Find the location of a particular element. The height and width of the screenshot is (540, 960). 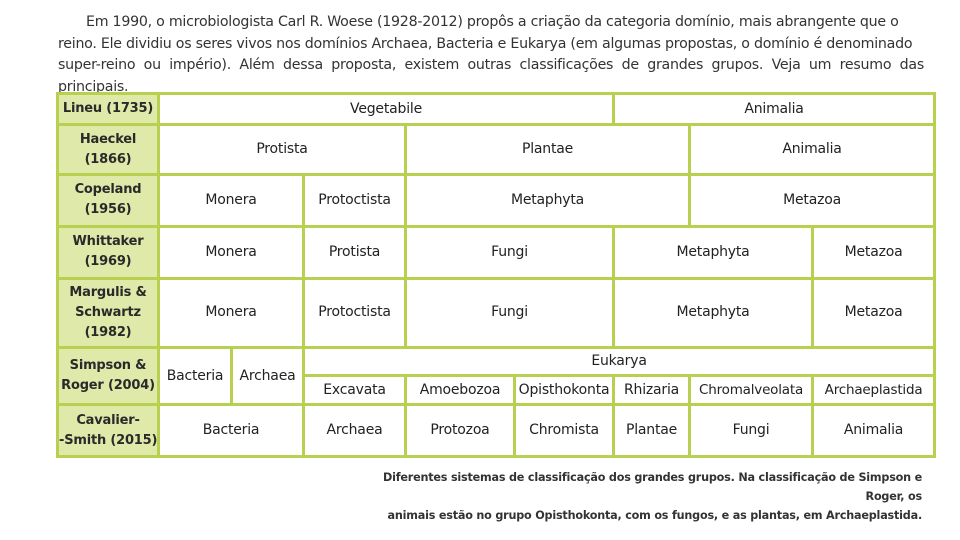

author-year: (1866) is located at coordinates (108, 159).